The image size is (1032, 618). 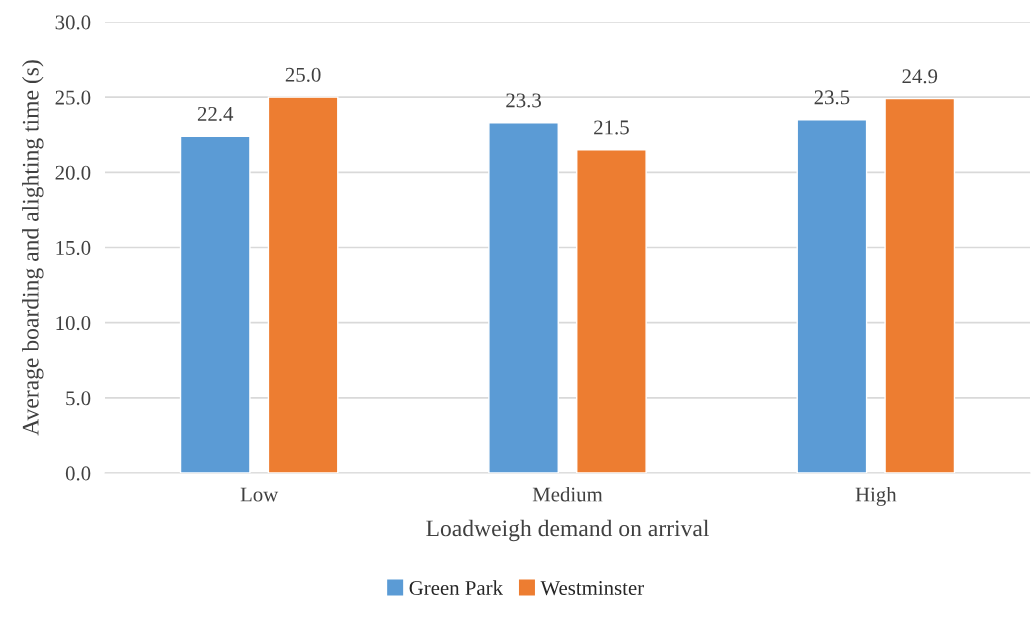 What do you see at coordinates (920, 76) in the screenshot?
I see `data-label: 24.9` at bounding box center [920, 76].